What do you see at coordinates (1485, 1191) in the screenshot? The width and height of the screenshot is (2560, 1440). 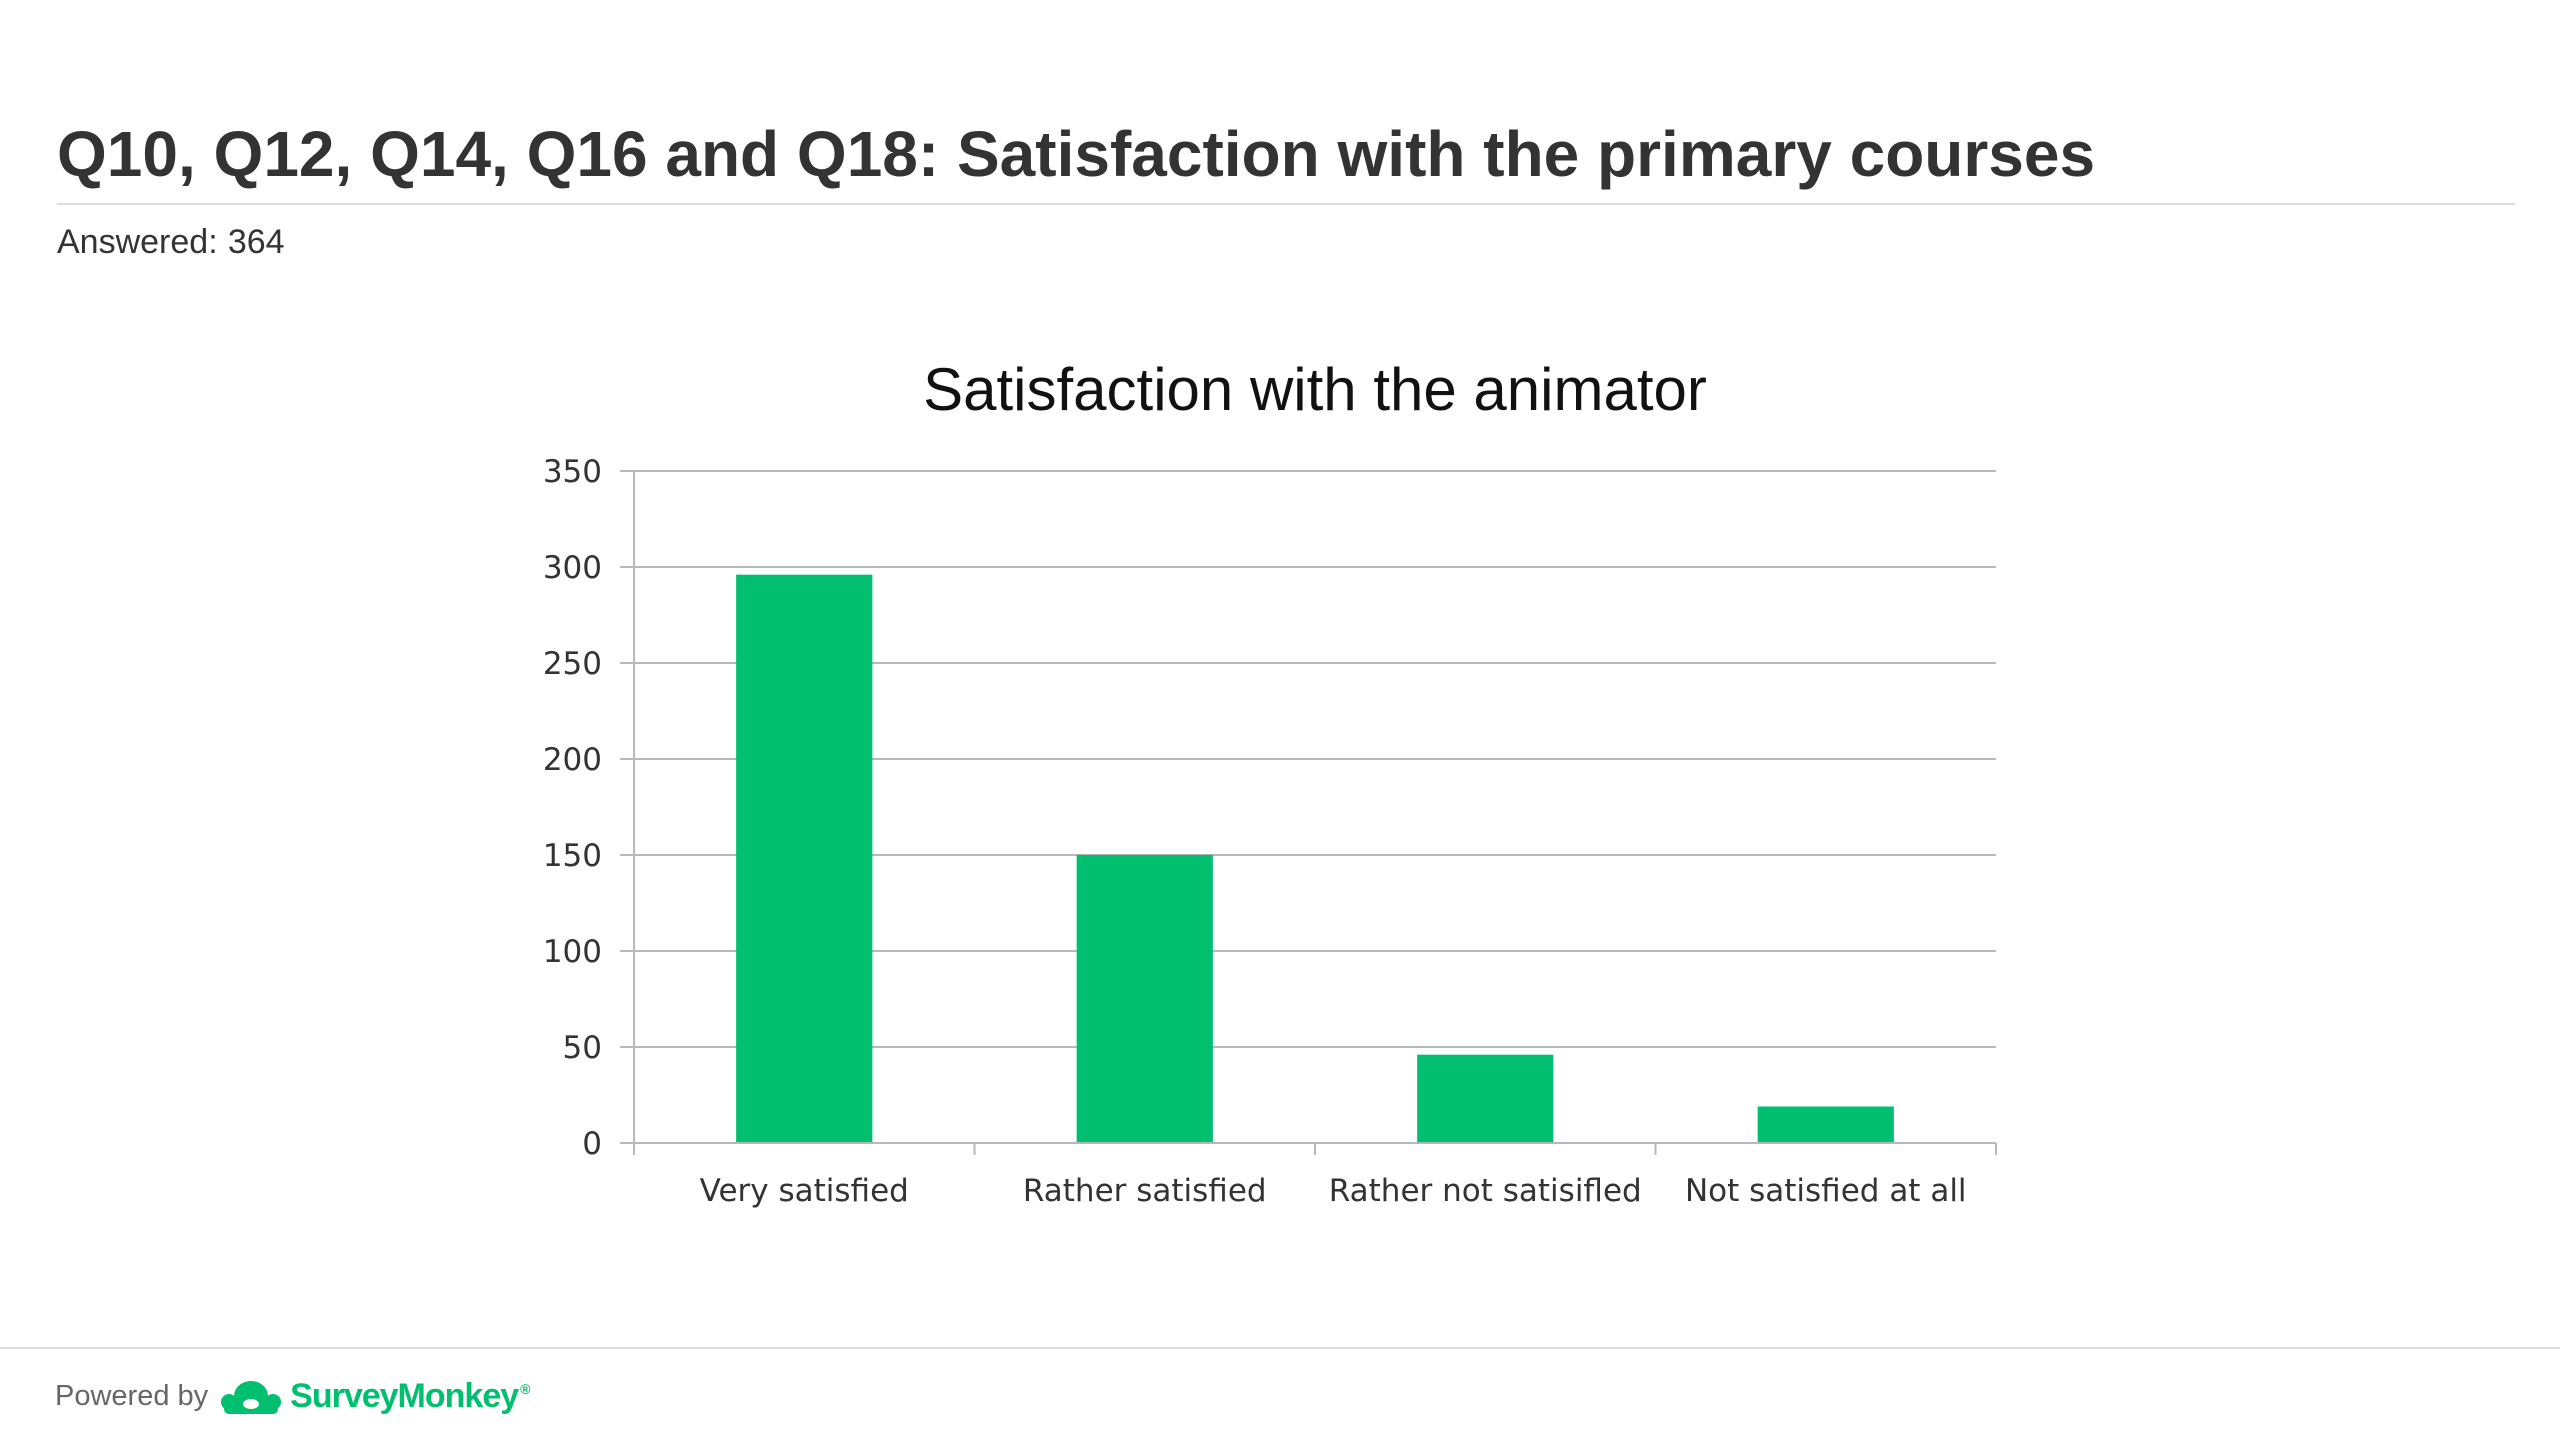 I see `x-tick-label: Rather not satisifled` at bounding box center [1485, 1191].